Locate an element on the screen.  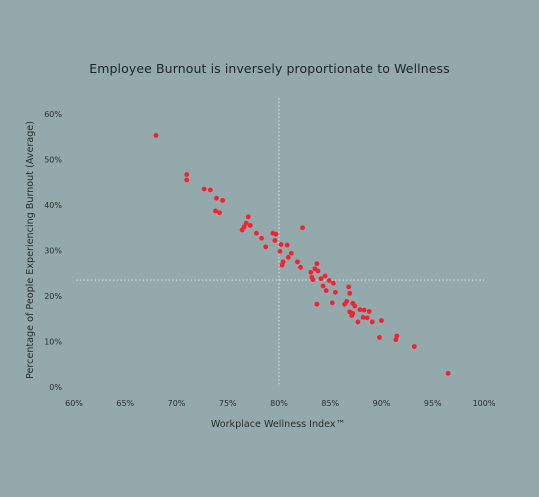
y-axis-ticks: 0% 10% 20% 30% 40% 50% 60% is located at coordinates (53, 251).